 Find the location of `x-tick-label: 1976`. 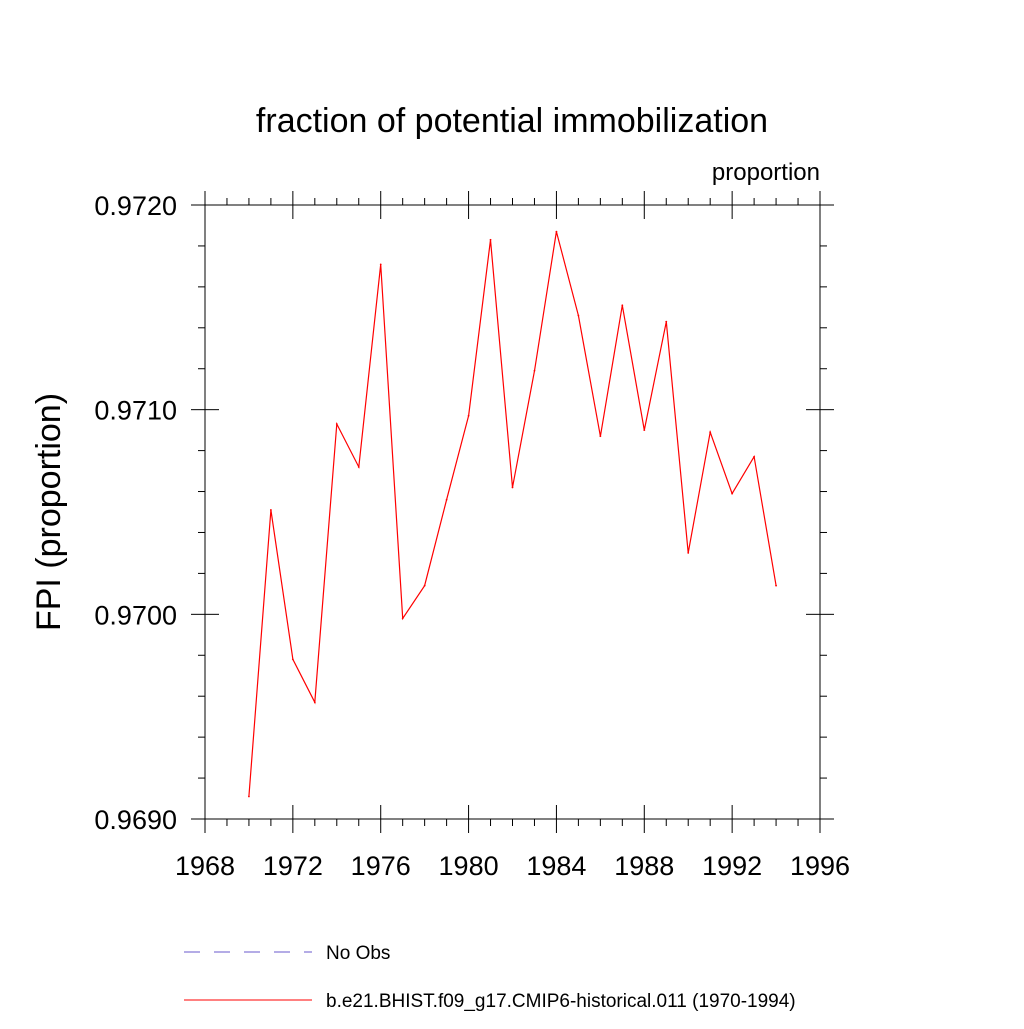

x-tick-label: 1976 is located at coordinates (381, 866).